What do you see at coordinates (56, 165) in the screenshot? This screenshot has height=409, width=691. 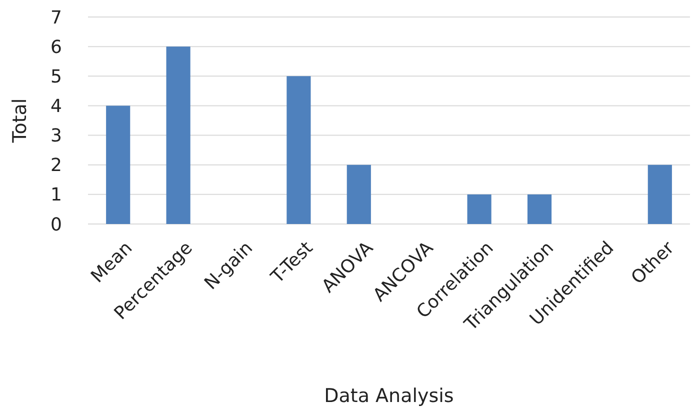 I see `y-tick-label: 2` at bounding box center [56, 165].